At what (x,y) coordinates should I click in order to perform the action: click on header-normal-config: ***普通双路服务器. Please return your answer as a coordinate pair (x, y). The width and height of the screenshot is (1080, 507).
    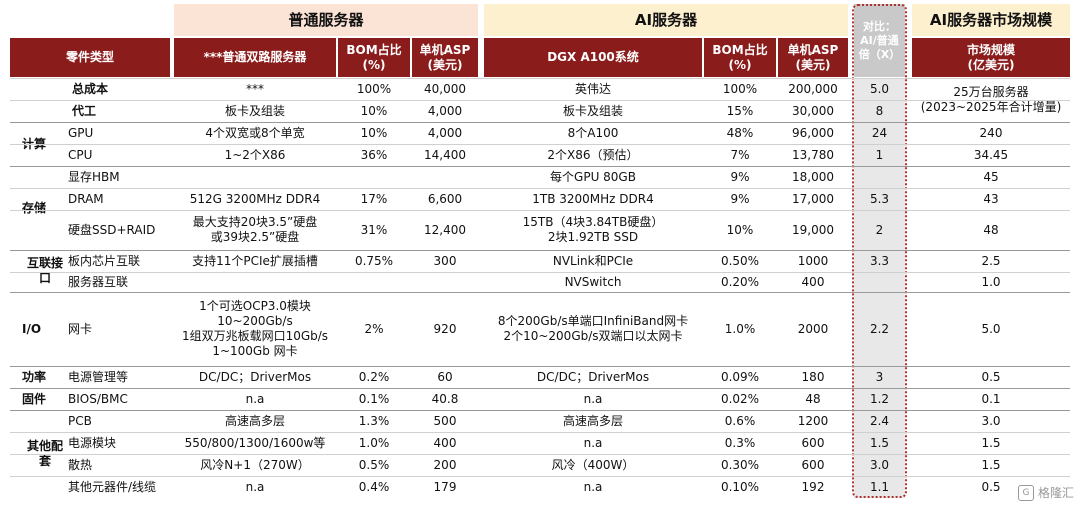
    Looking at the image, I should click on (255, 57).